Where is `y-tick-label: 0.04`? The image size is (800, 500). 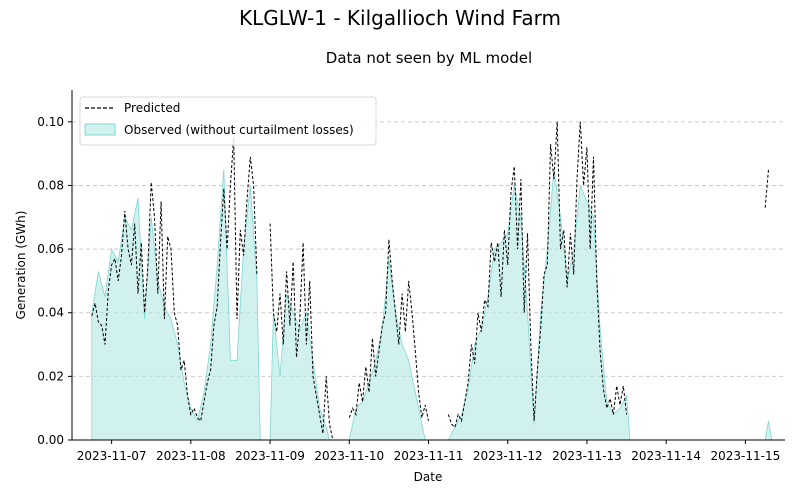
y-tick-label: 0.04 is located at coordinates (50, 313).